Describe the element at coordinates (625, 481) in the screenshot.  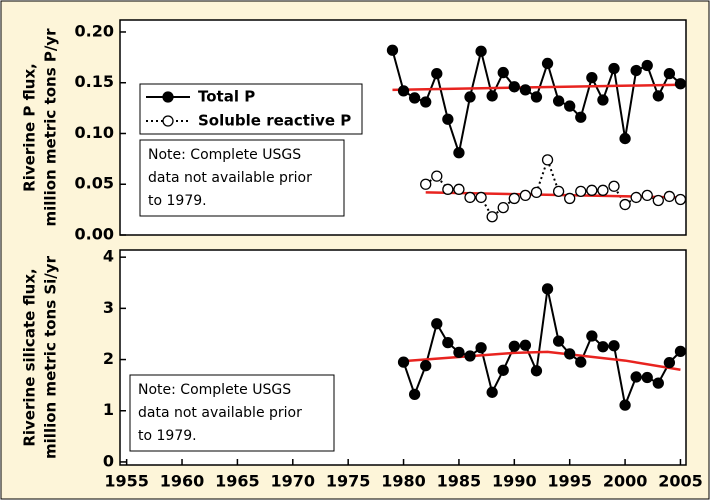
I see `x-tick-label: 2000` at that location.